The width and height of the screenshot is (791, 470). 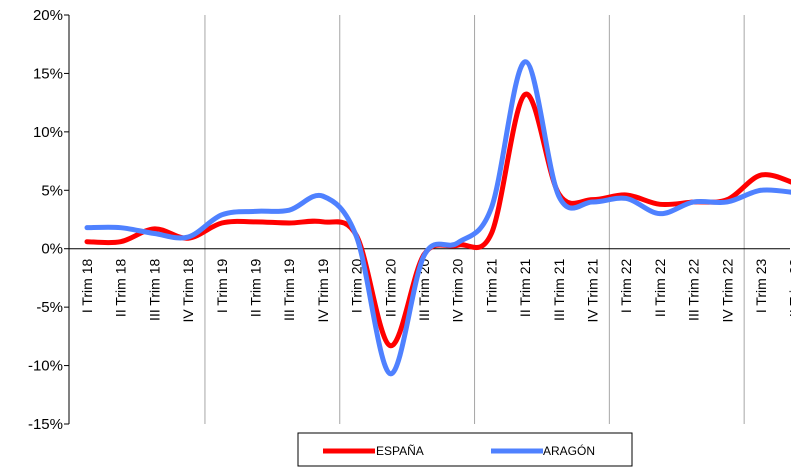 I want to click on x-tick-label: II Trim 20, so click(x=390, y=288).